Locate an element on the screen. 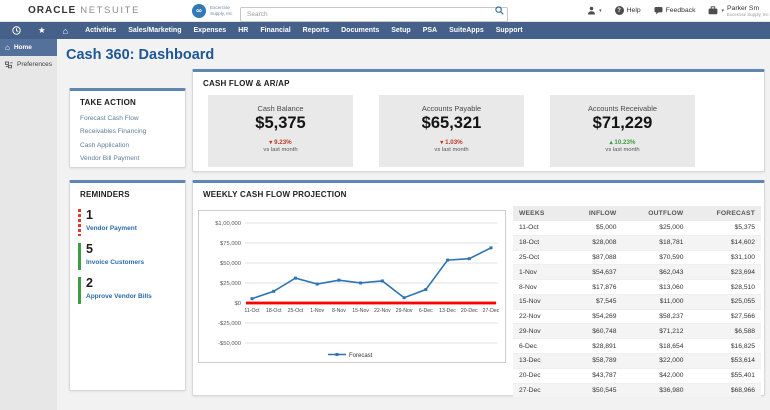 This screenshot has height=410, width=770. amount-cell: $22,000 is located at coordinates (656, 361).